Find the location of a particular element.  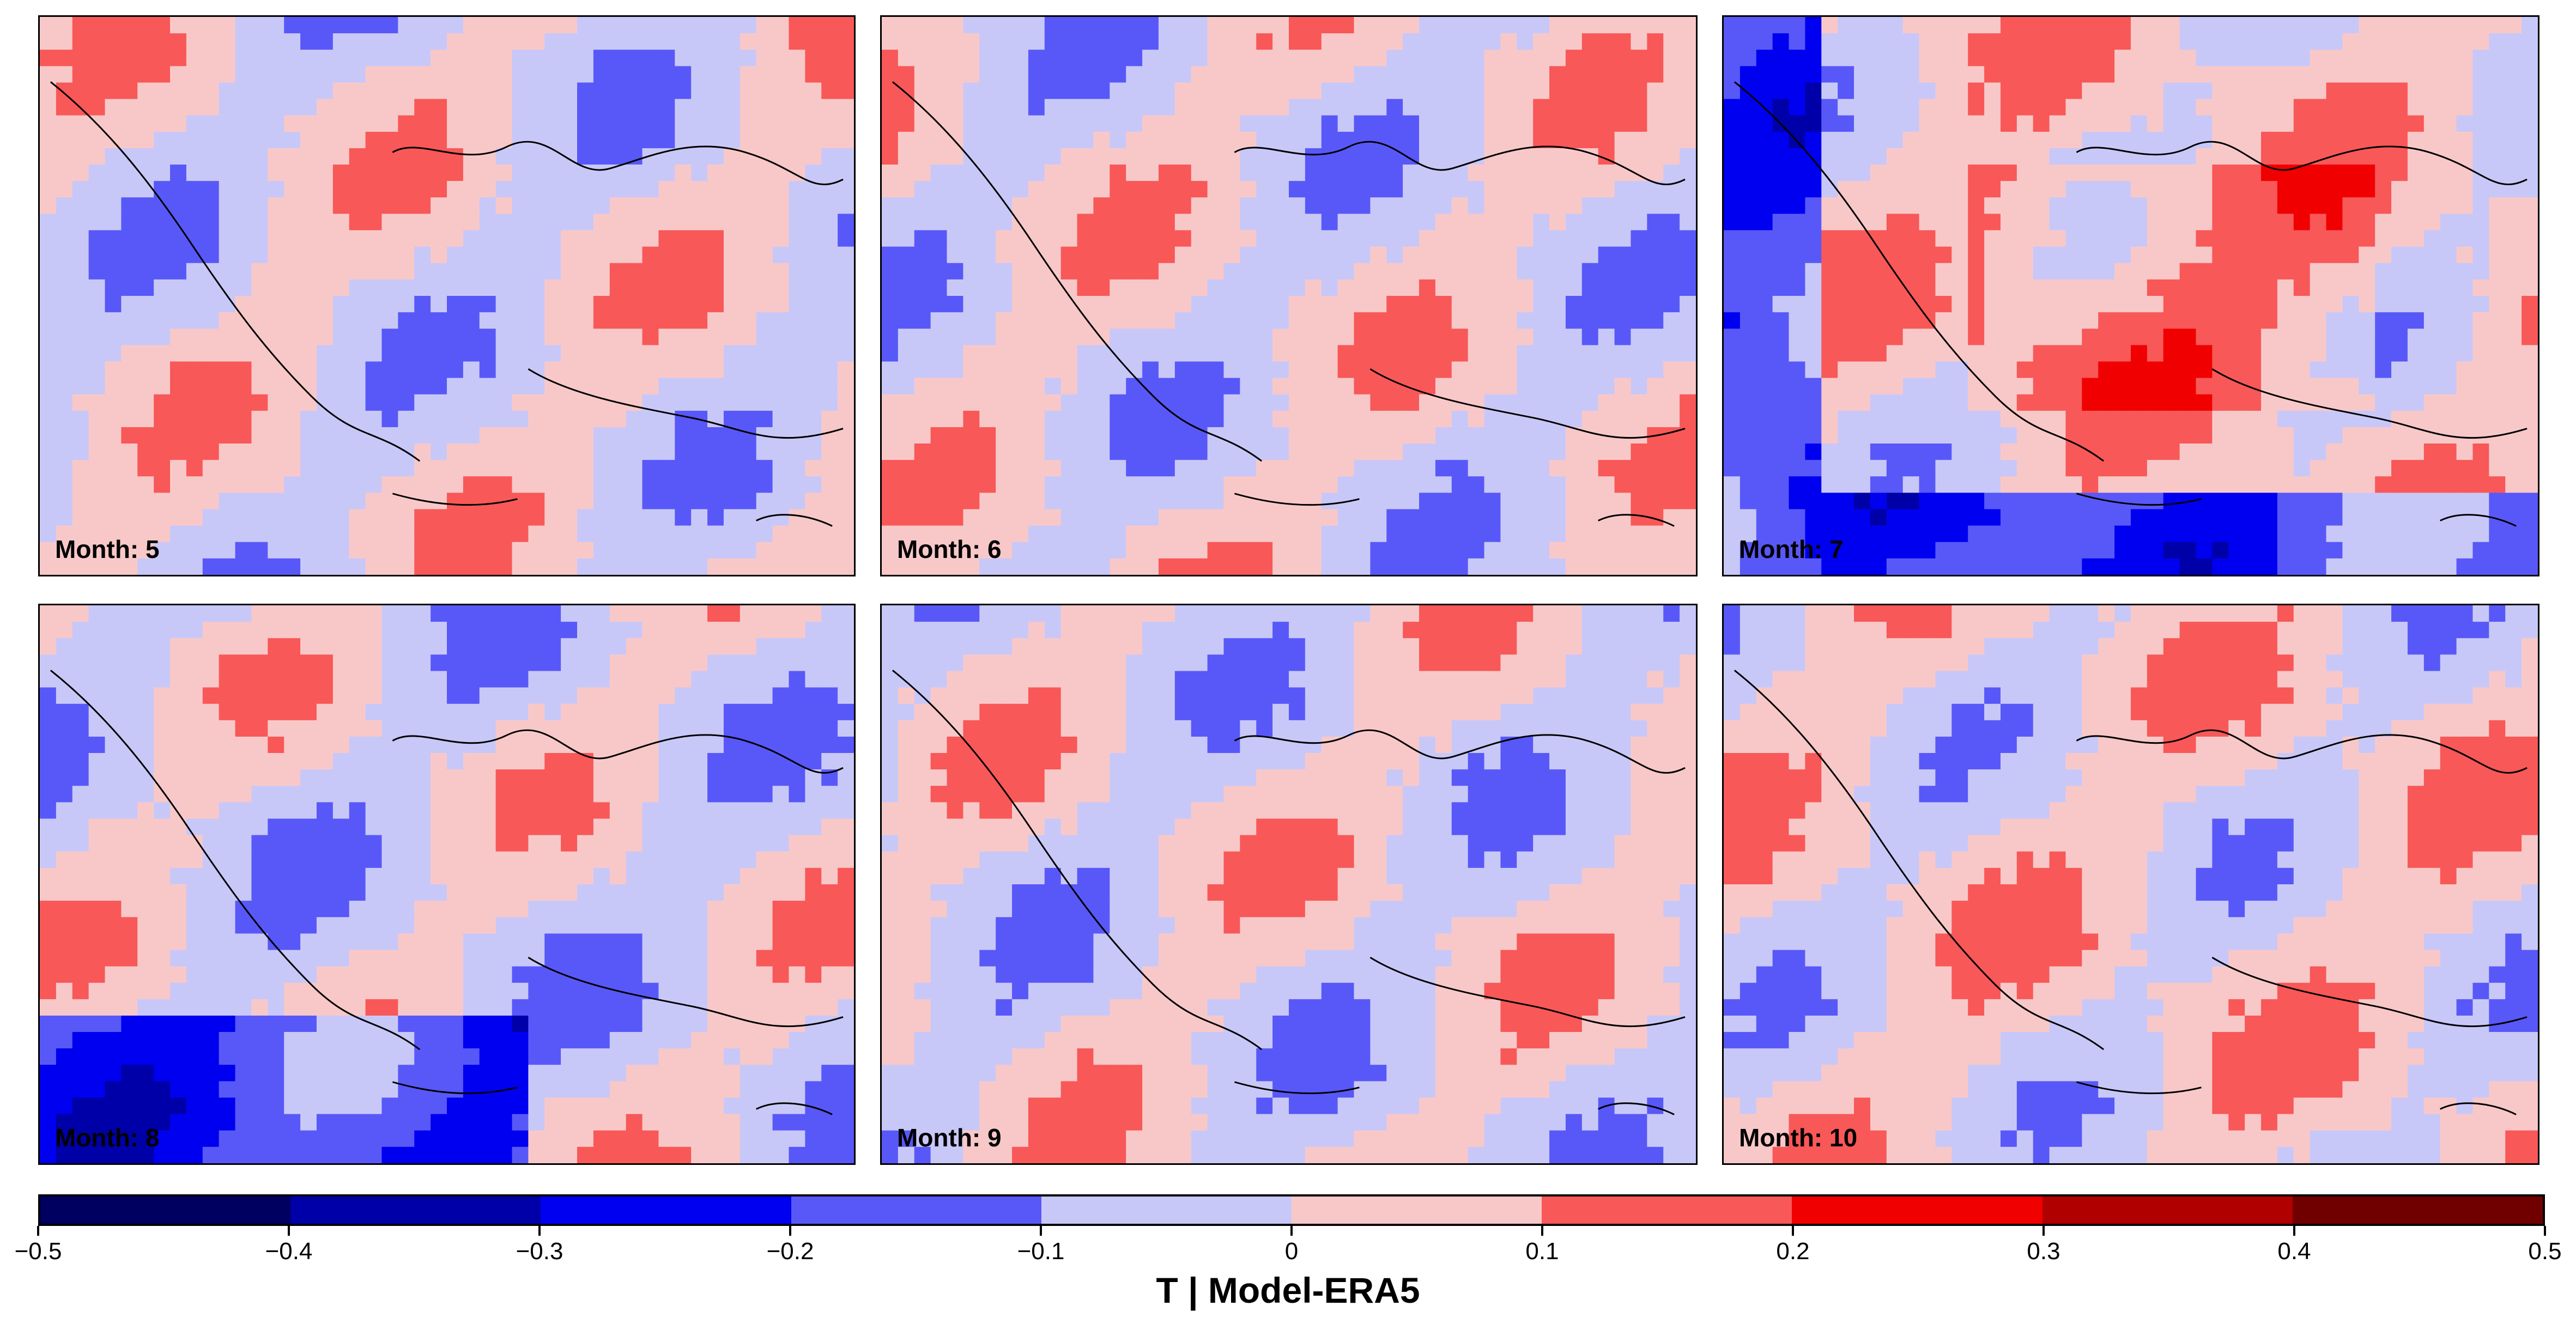

map-panel-month-8: Month: 8 is located at coordinates (447, 884).